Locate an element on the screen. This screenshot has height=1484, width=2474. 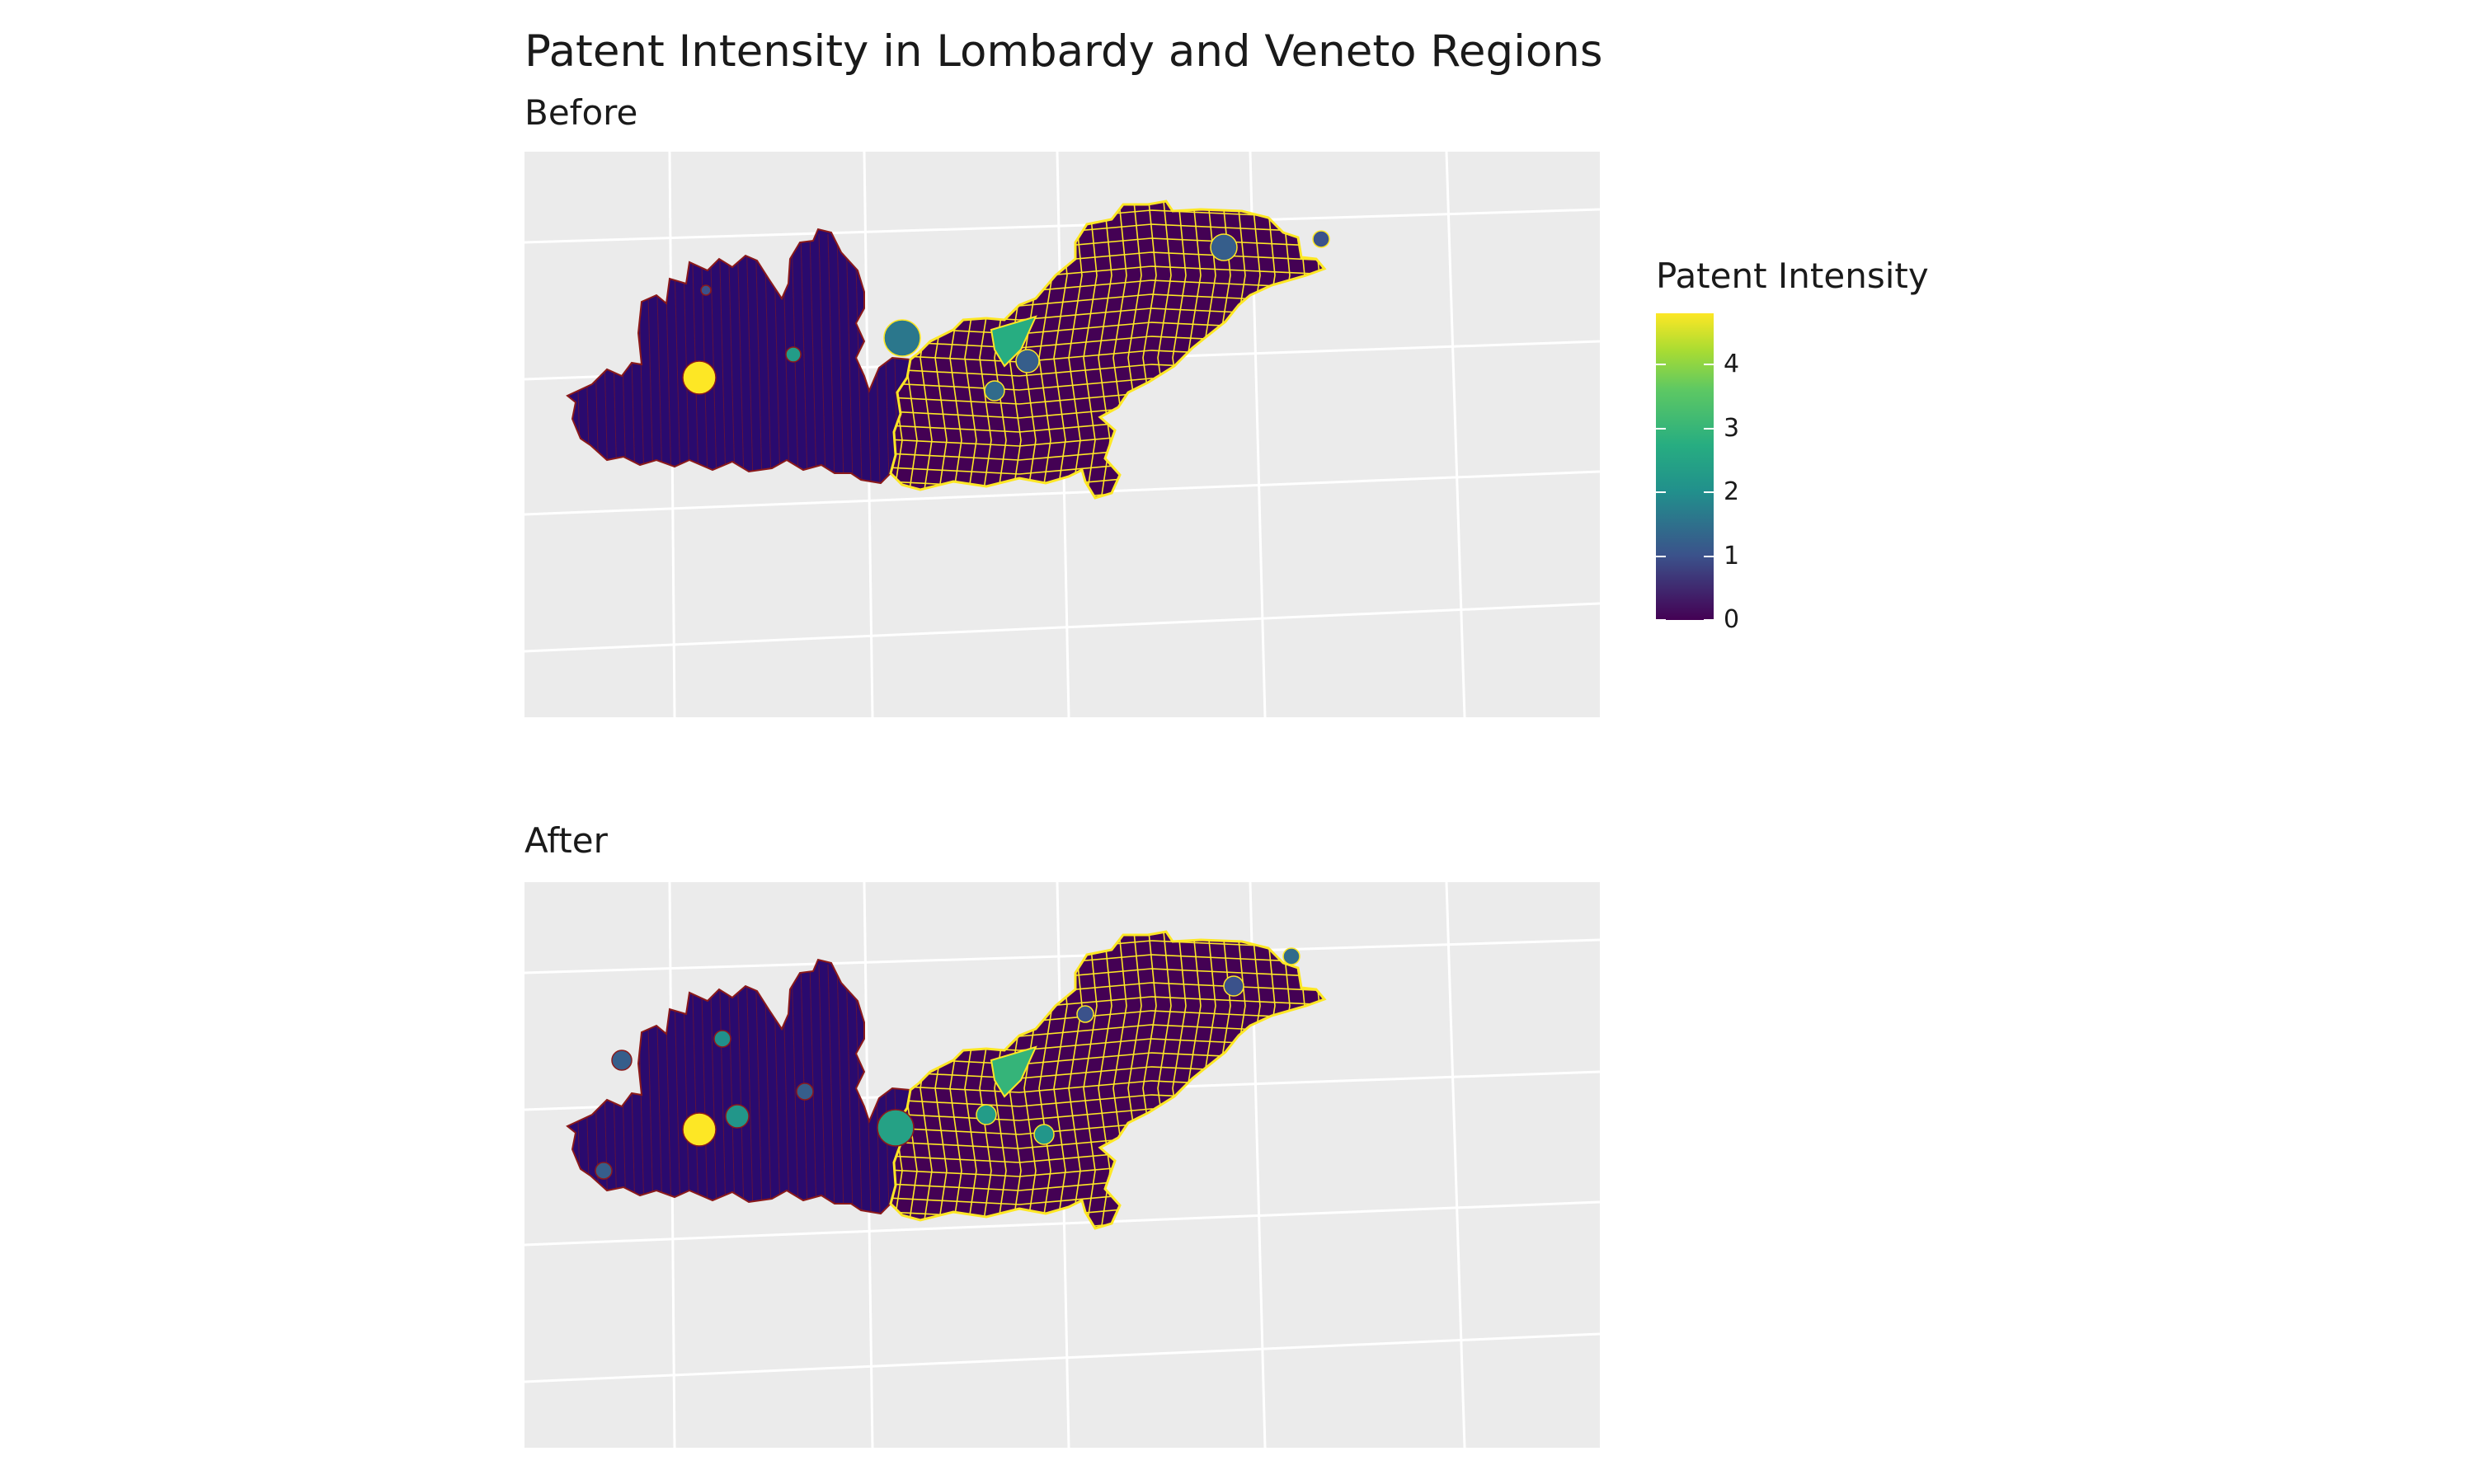
legend-tick-label: 3 is located at coordinates (1731, 428).